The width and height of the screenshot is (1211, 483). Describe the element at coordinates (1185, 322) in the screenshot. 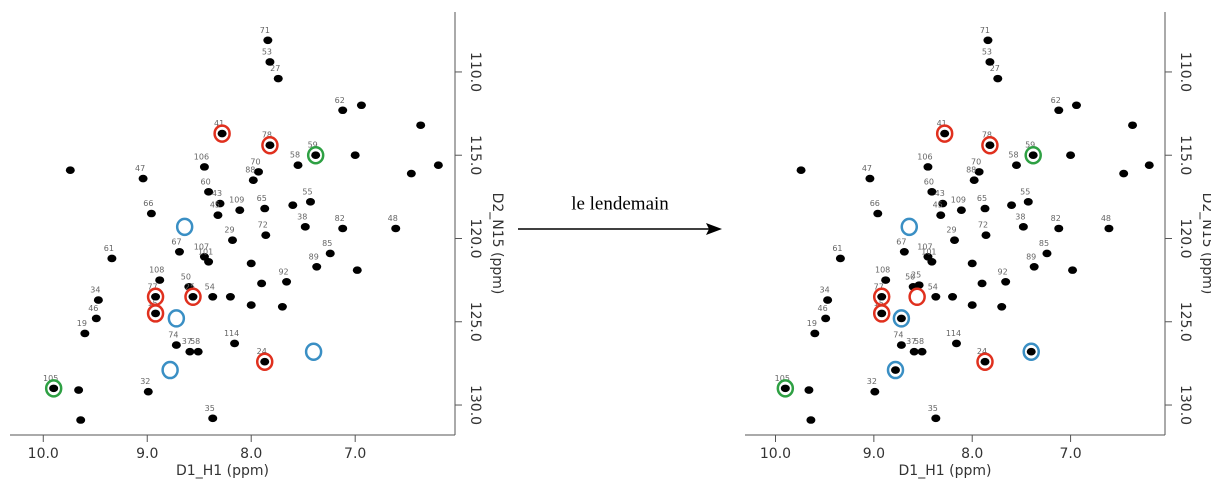

I see `y-tick-label: 125.0` at that location.